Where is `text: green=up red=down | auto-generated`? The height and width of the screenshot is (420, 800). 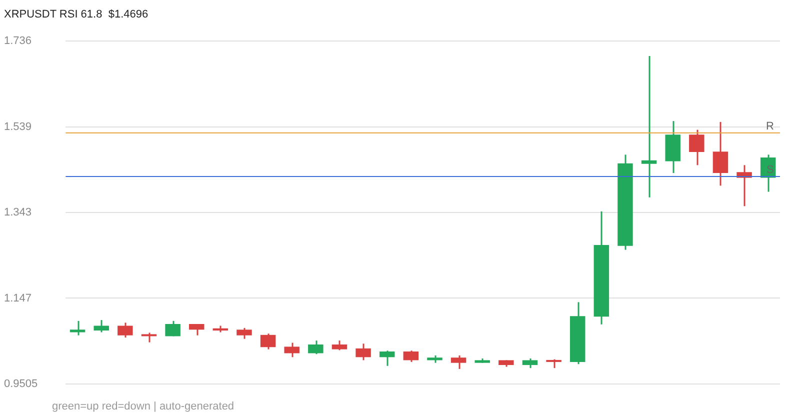 text: green=up red=down | auto-generated is located at coordinates (143, 406).